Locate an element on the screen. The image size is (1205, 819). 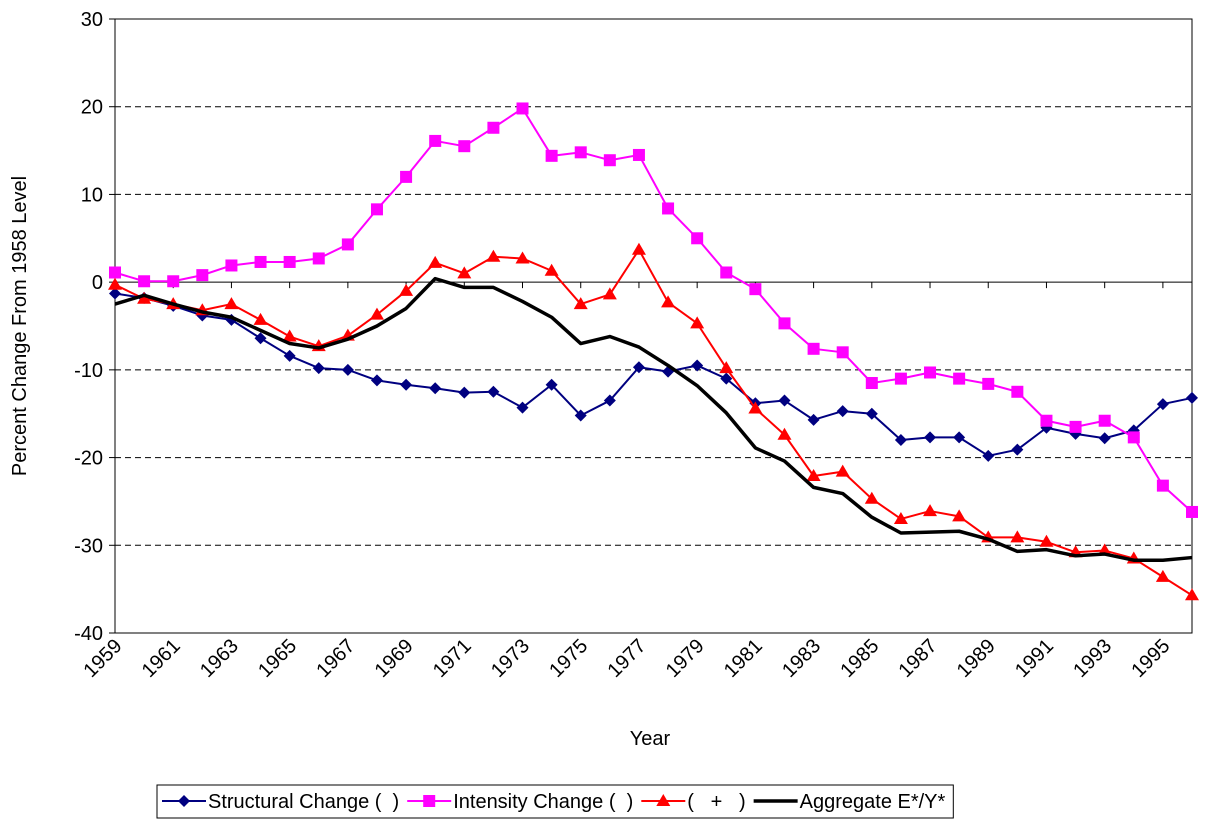
y-tick-label: 0 is located at coordinates (97, 283).